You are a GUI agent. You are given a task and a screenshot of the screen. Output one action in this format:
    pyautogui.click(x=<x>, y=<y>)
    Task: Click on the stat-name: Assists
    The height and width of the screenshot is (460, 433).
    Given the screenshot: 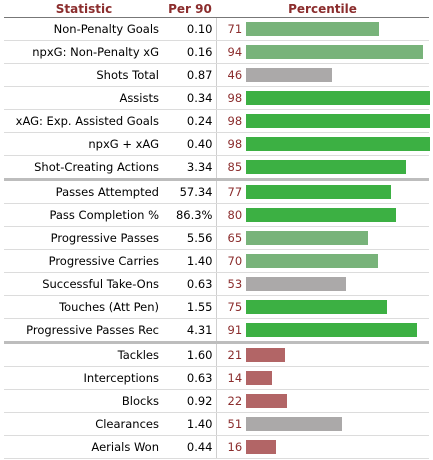 What is the action you would take?
    pyautogui.click(x=84, y=98)
    